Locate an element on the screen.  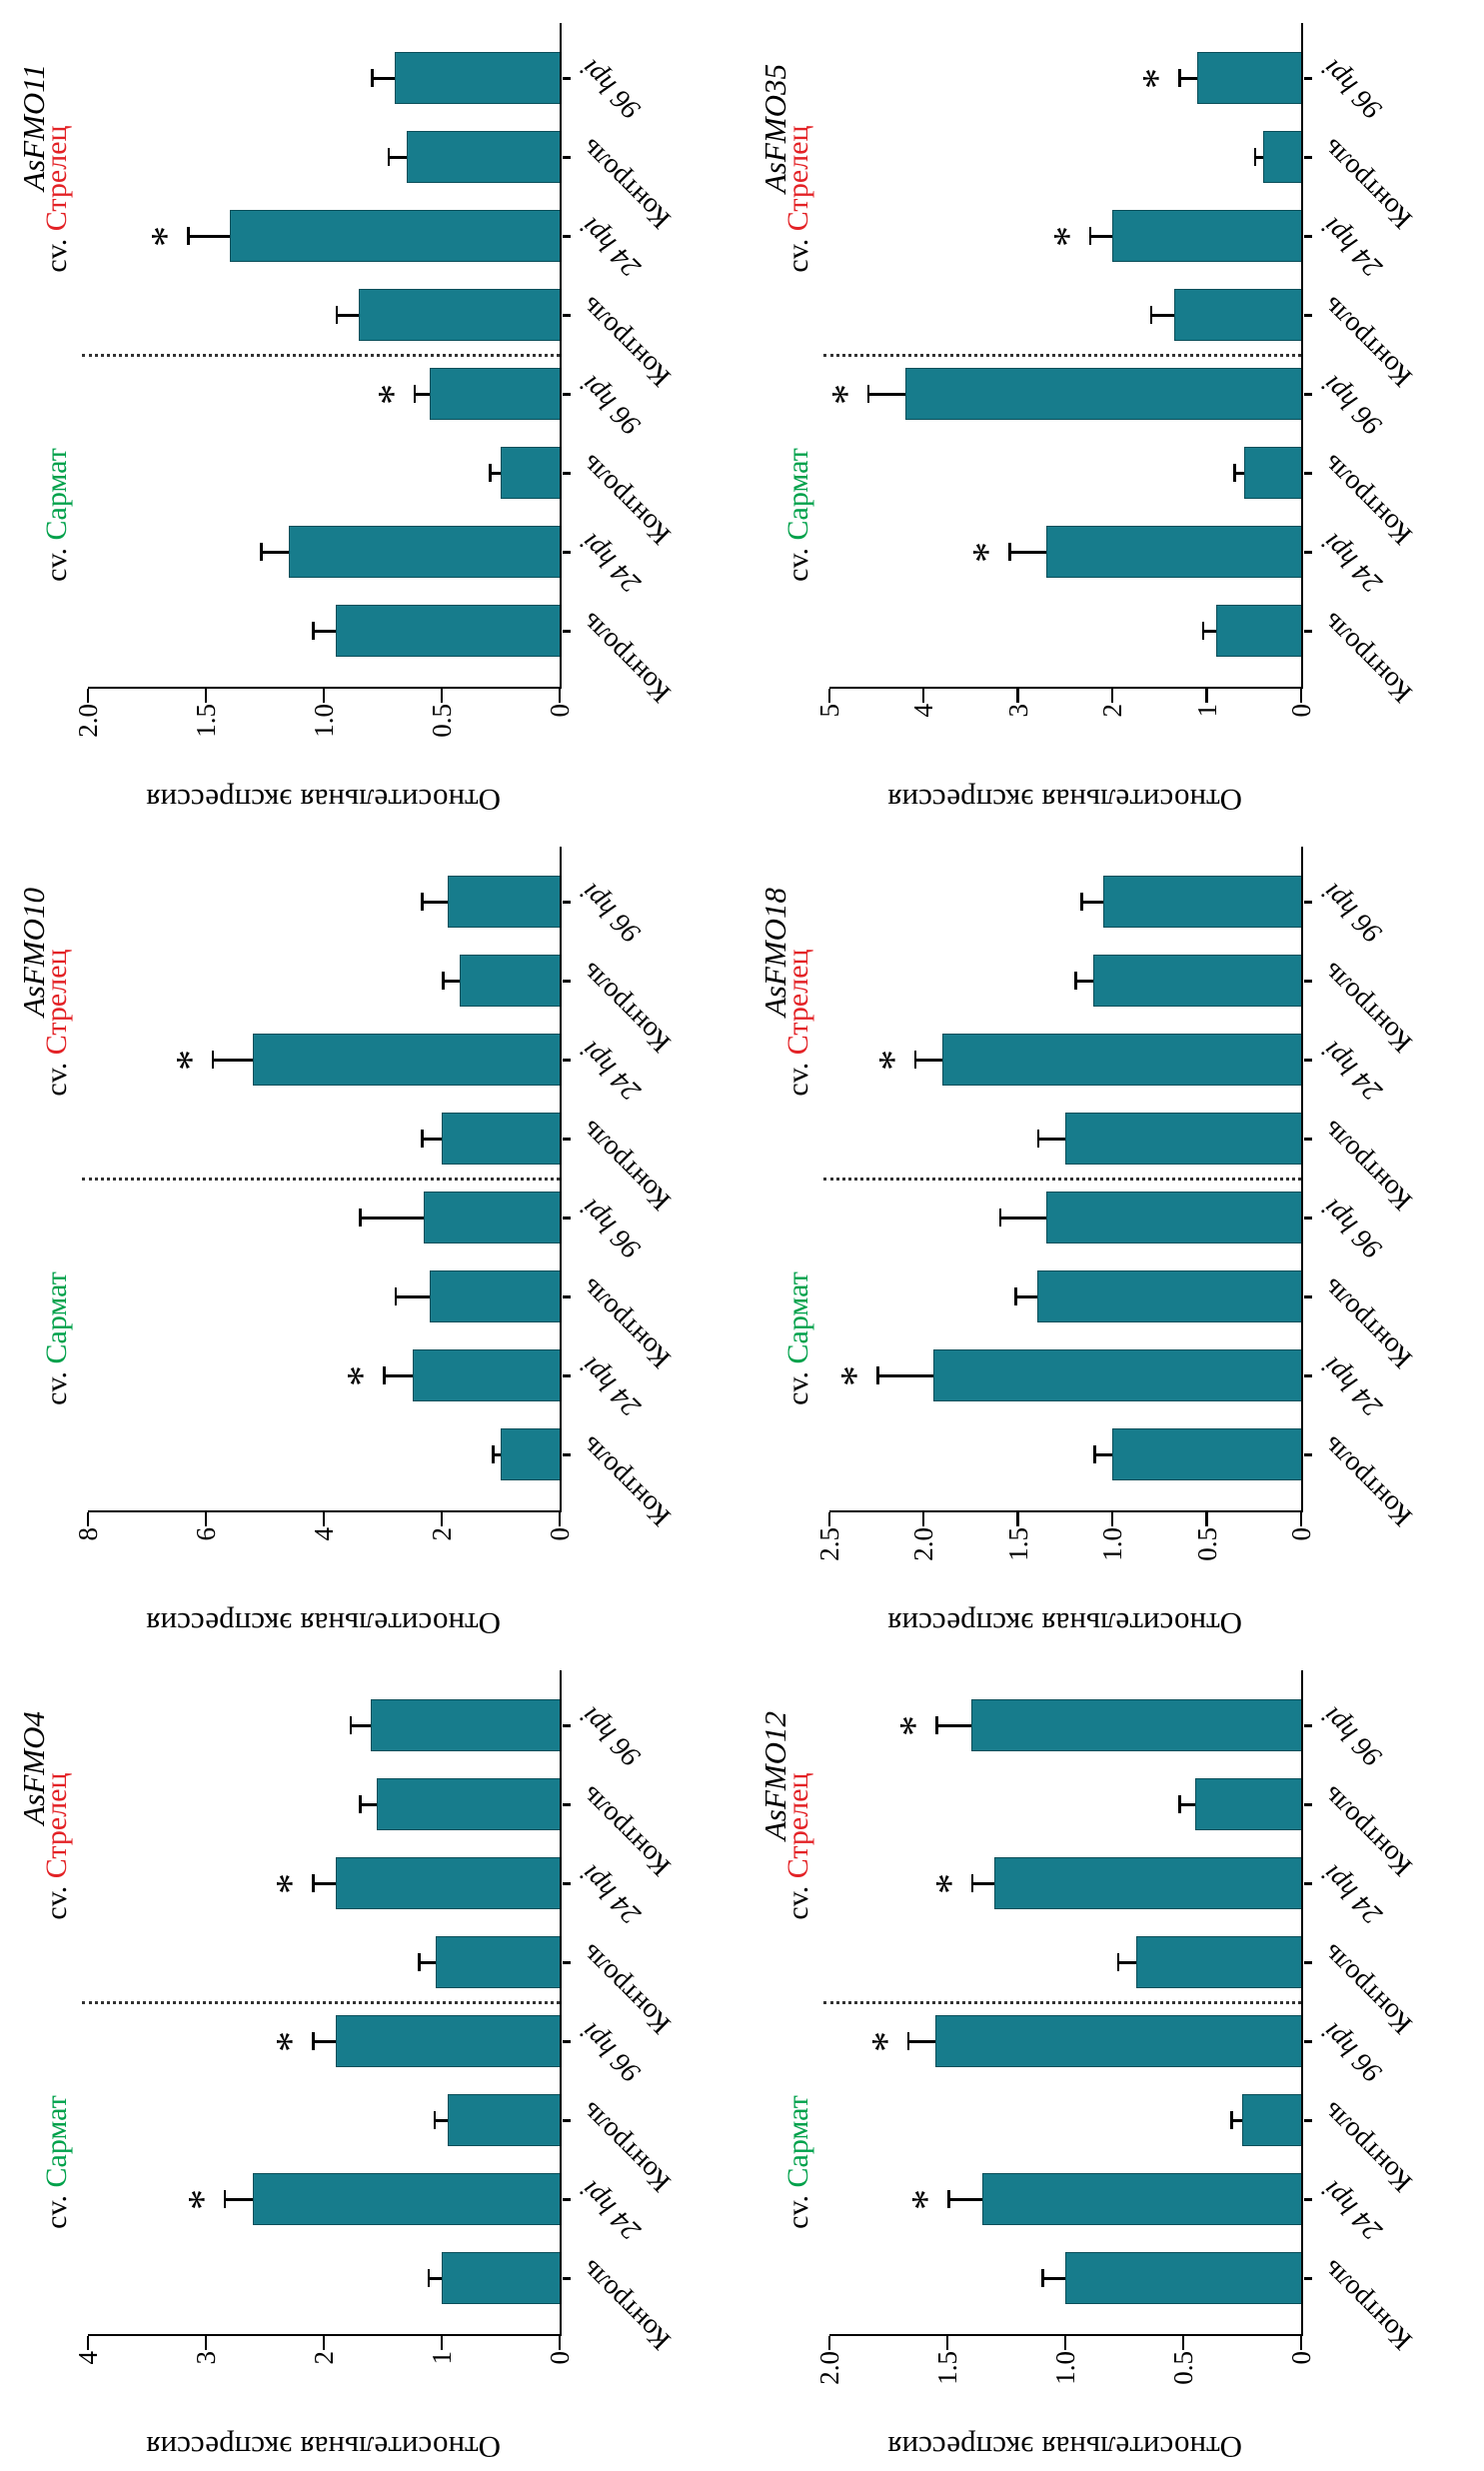
y-tick-label: 1.0 is located at coordinates (324, 721).